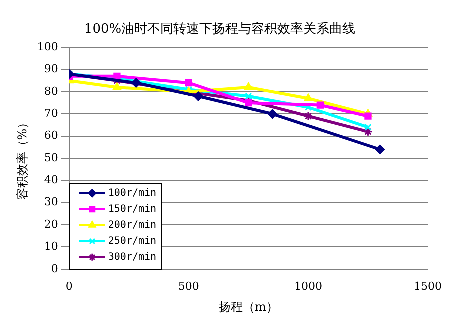 The width and height of the screenshot is (456, 327). I want to click on x-tick-label: 1000, so click(308, 286).